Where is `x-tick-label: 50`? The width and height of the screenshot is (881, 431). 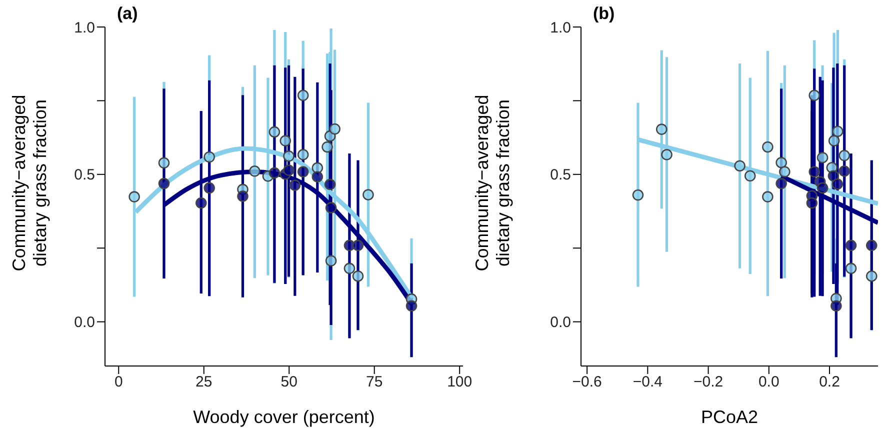
x-tick-label: 50 is located at coordinates (289, 382).